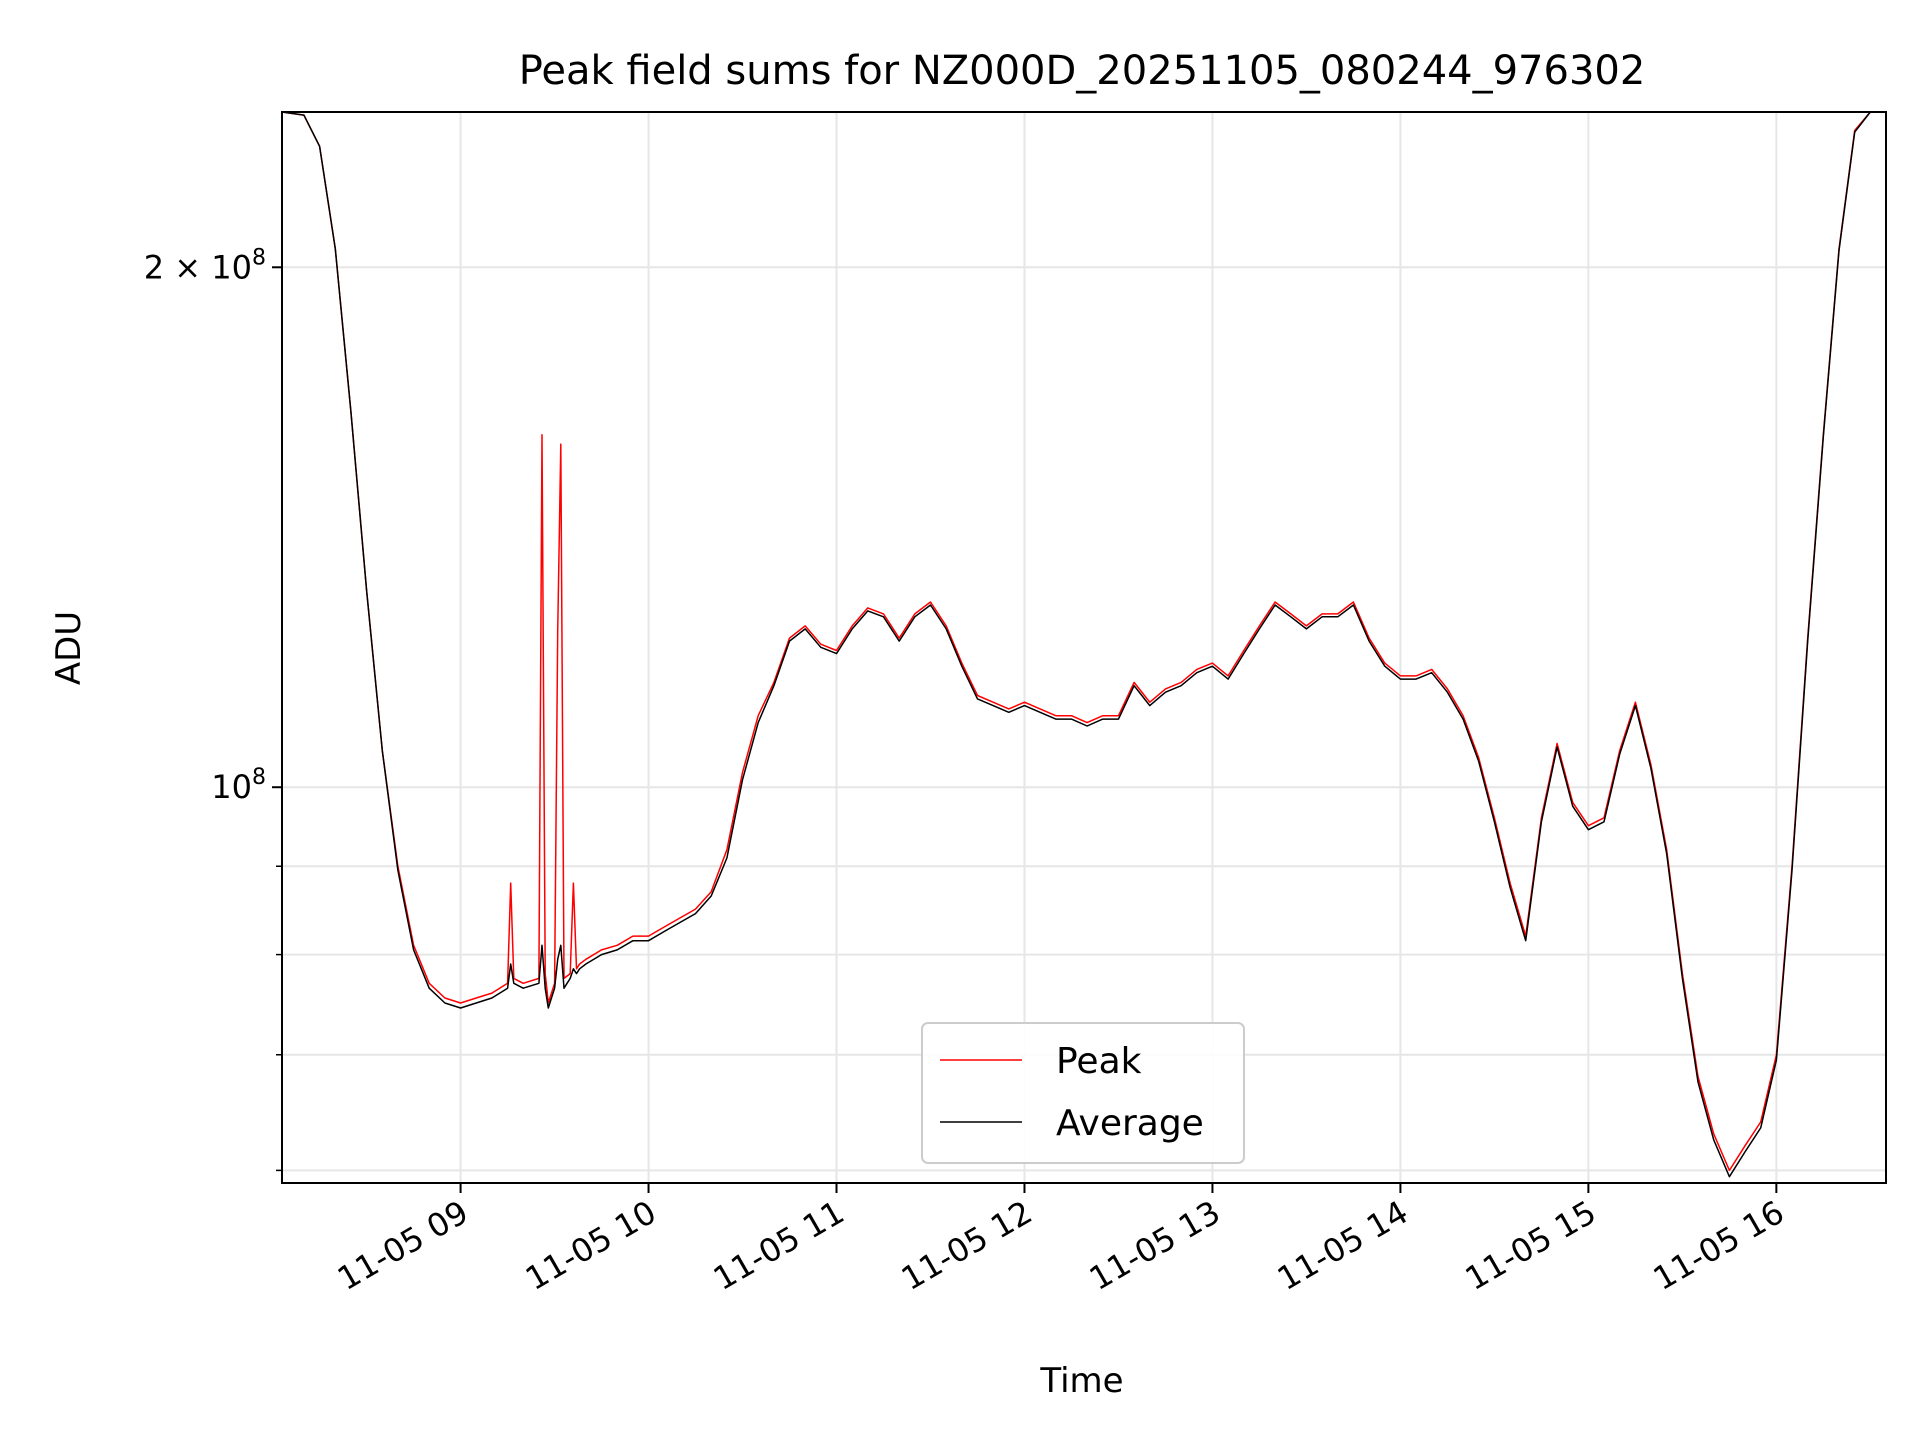  Describe the element at coordinates (1081, 1381) in the screenshot. I see `x-axis-label: Time` at that location.